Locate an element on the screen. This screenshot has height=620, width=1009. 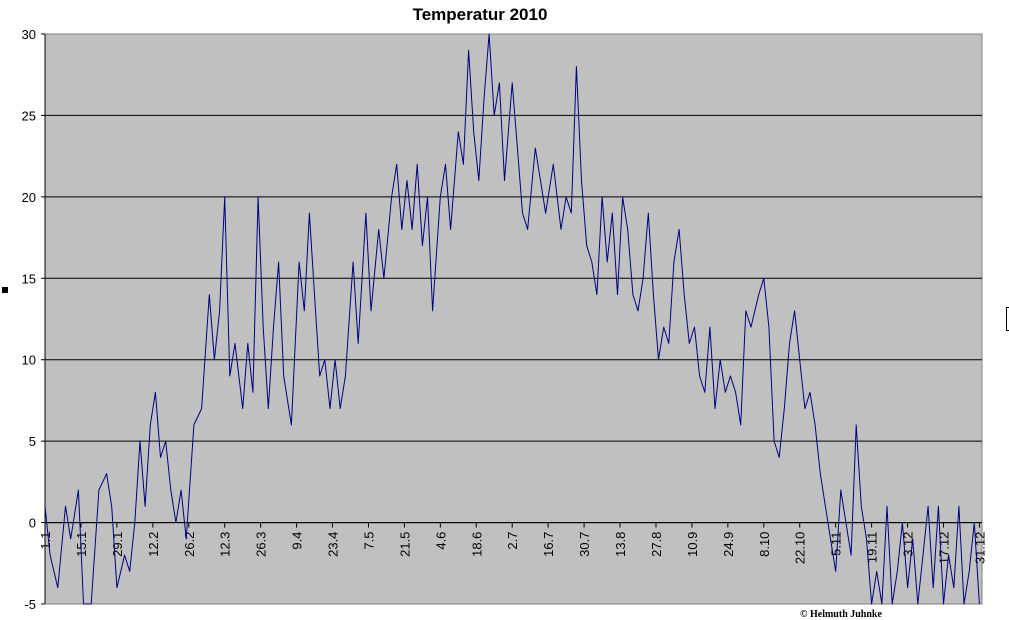
x-tick-label: 19.11 is located at coordinates (872, 548).